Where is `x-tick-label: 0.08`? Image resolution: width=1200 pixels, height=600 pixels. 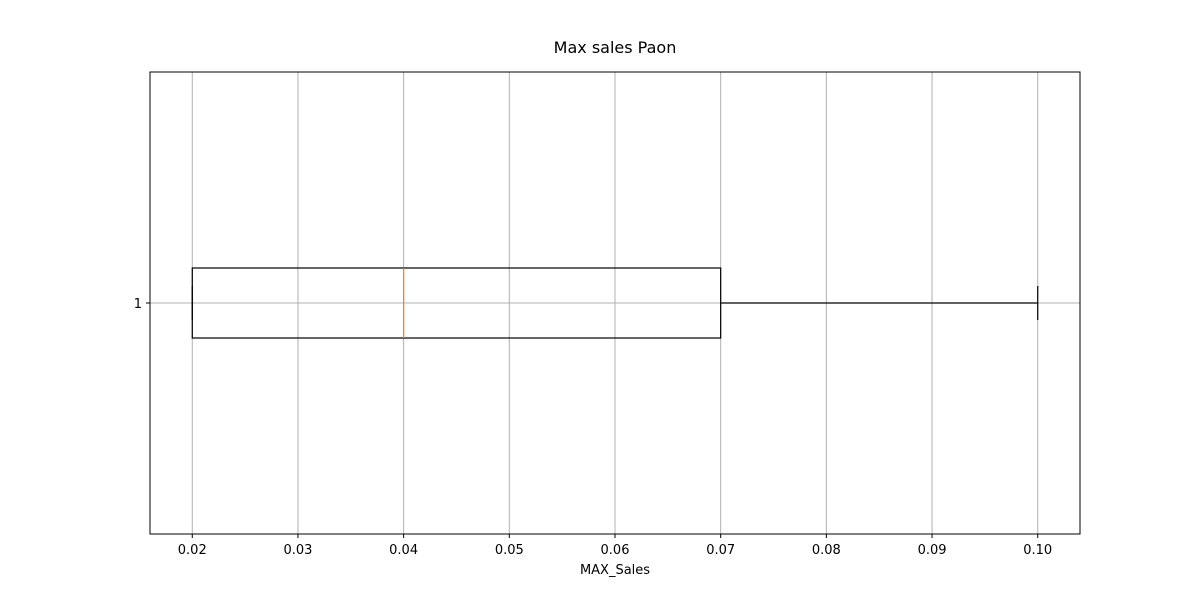
x-tick-label: 0.08 is located at coordinates (826, 550).